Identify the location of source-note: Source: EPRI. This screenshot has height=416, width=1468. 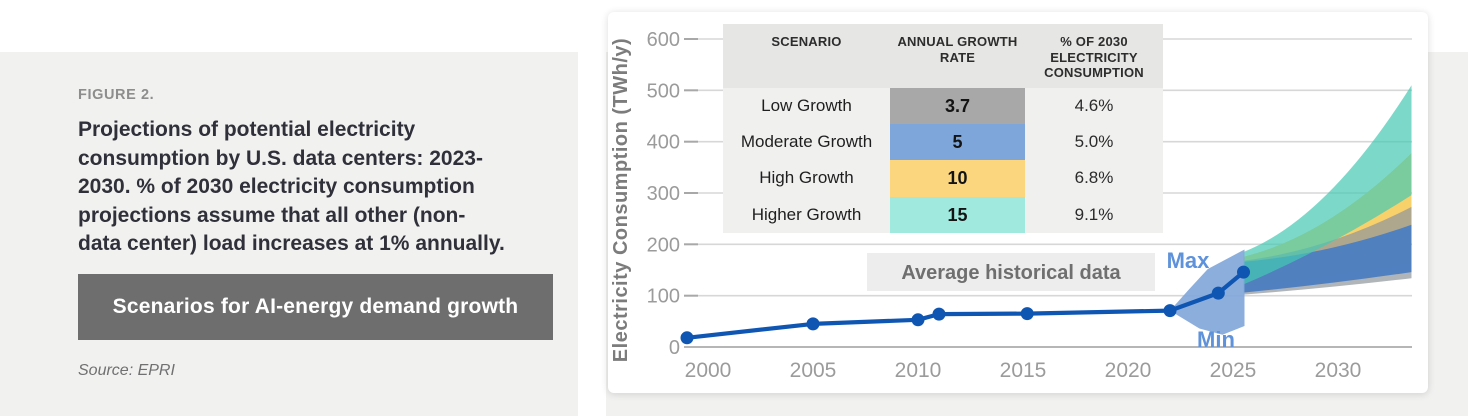
(126, 370).